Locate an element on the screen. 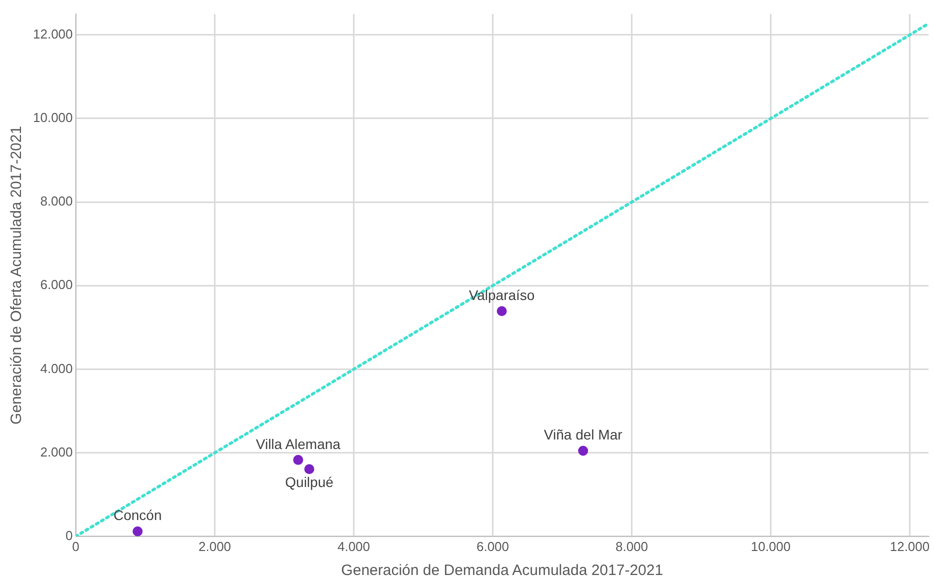  x-axis-title: Generación de Demanda Acumulada 2017-2021 is located at coordinates (502, 571).